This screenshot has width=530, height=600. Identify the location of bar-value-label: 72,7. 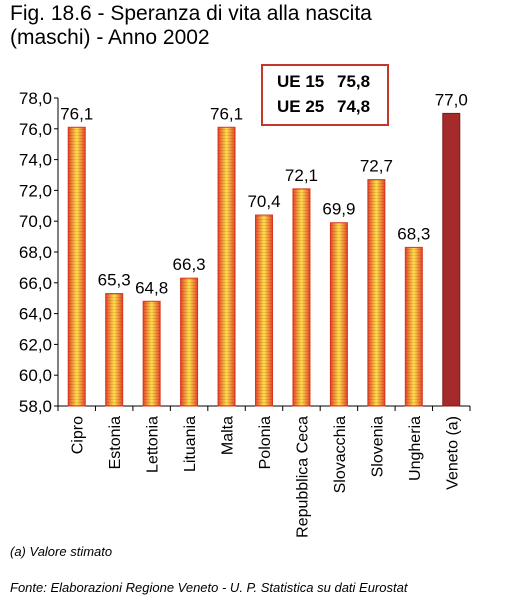
(376, 166).